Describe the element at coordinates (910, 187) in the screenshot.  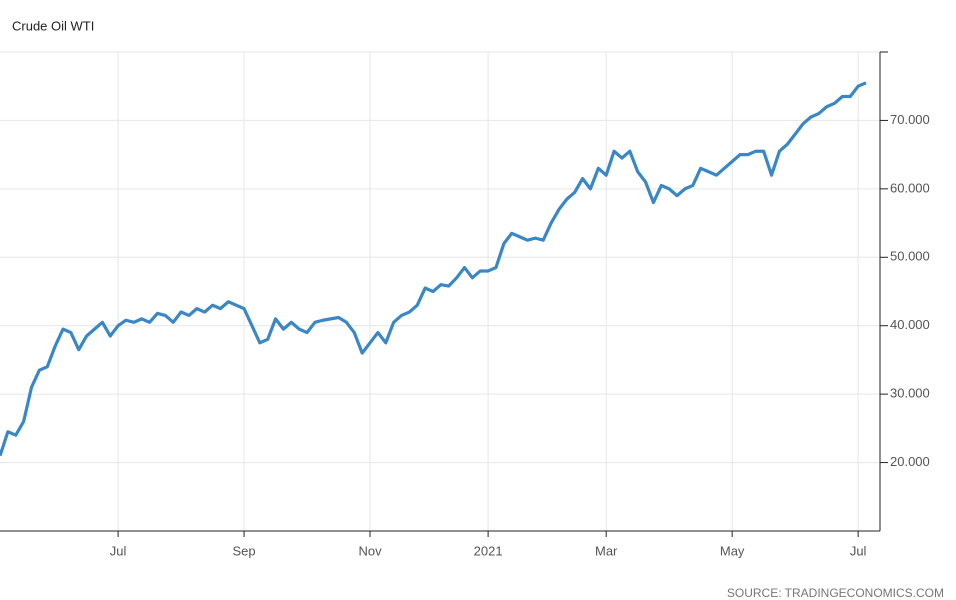
I see `y-tick-label: 60.000` at that location.